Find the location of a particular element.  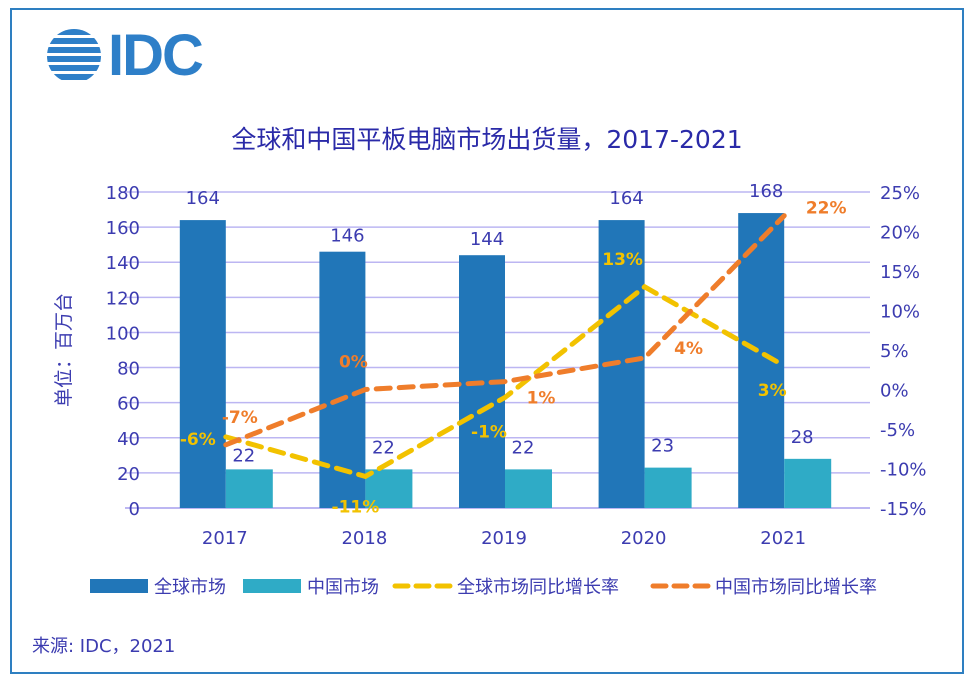

line-label: 4% is located at coordinates (688, 349).